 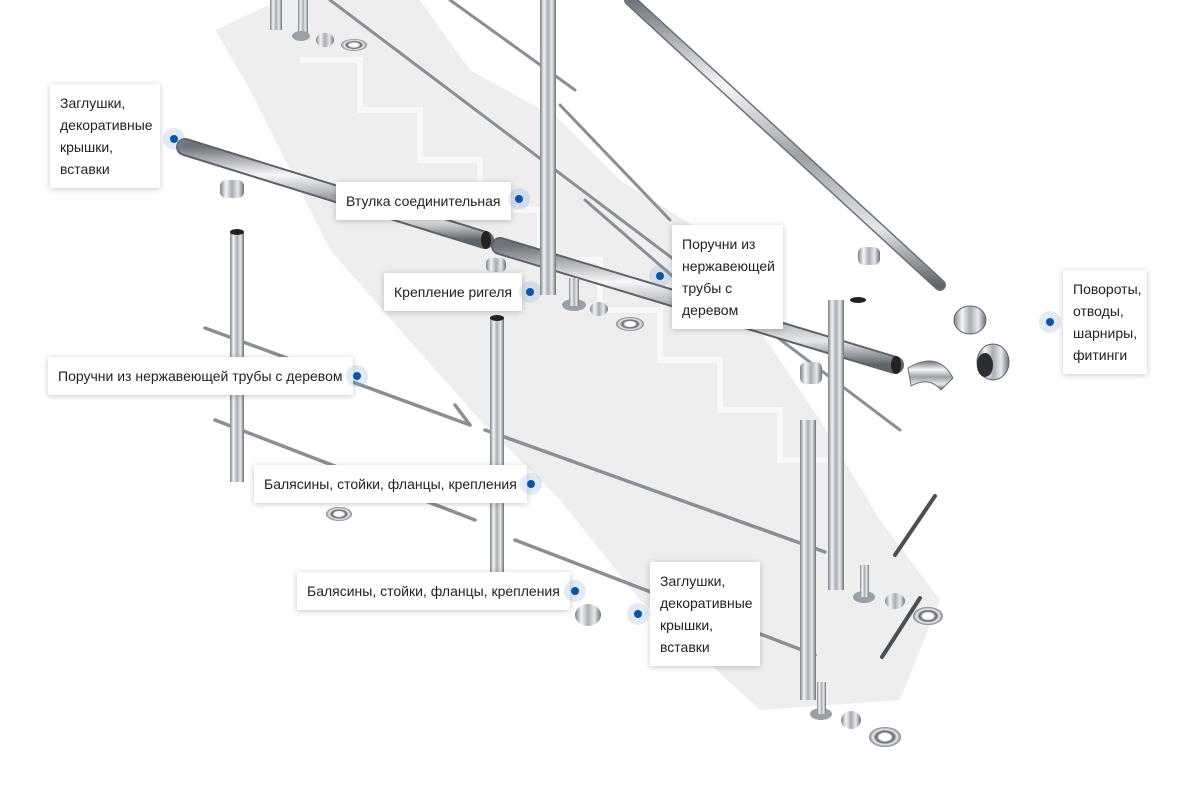 I want to click on top-handrail, so click(x=785, y=145).